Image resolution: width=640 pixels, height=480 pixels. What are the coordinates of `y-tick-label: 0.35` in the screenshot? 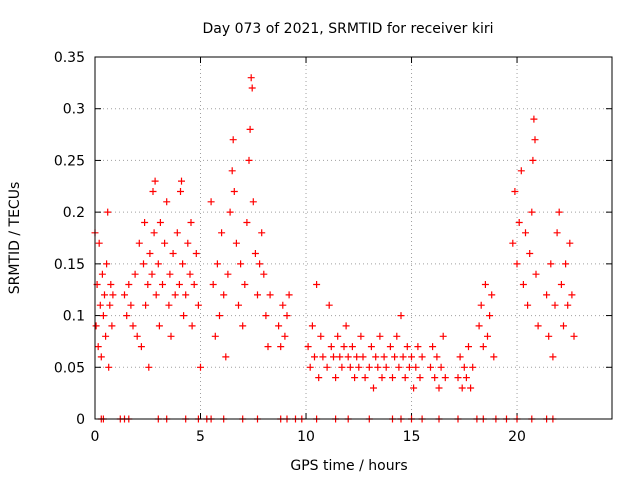 It's located at (69, 58).